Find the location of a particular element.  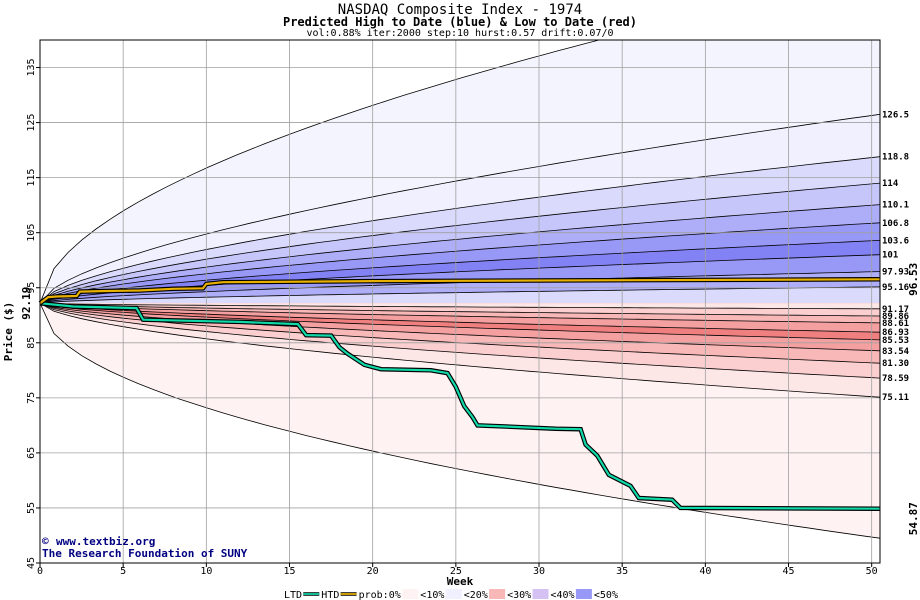

legend-label: <30% is located at coordinates (519, 595).